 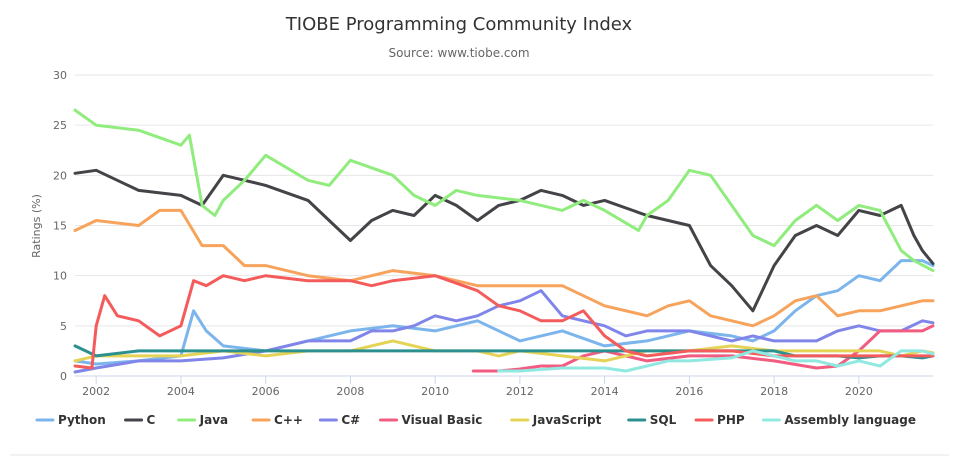 What do you see at coordinates (140, 420) in the screenshot?
I see `legend-item-c: C` at bounding box center [140, 420].